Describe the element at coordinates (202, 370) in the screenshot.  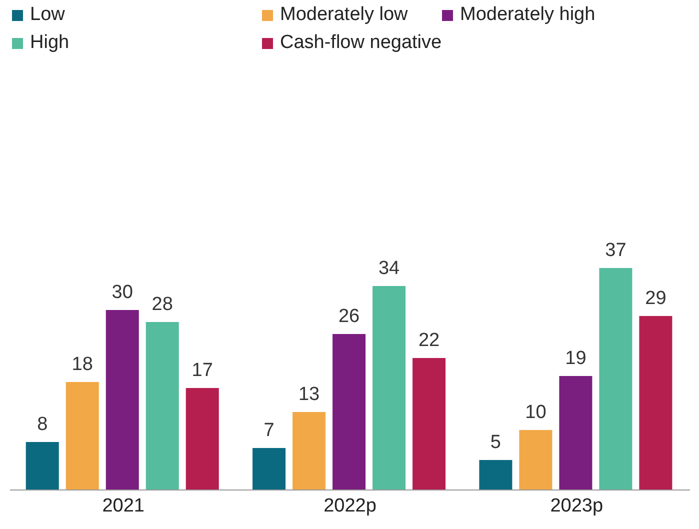
I see `data-label: 17` at that location.